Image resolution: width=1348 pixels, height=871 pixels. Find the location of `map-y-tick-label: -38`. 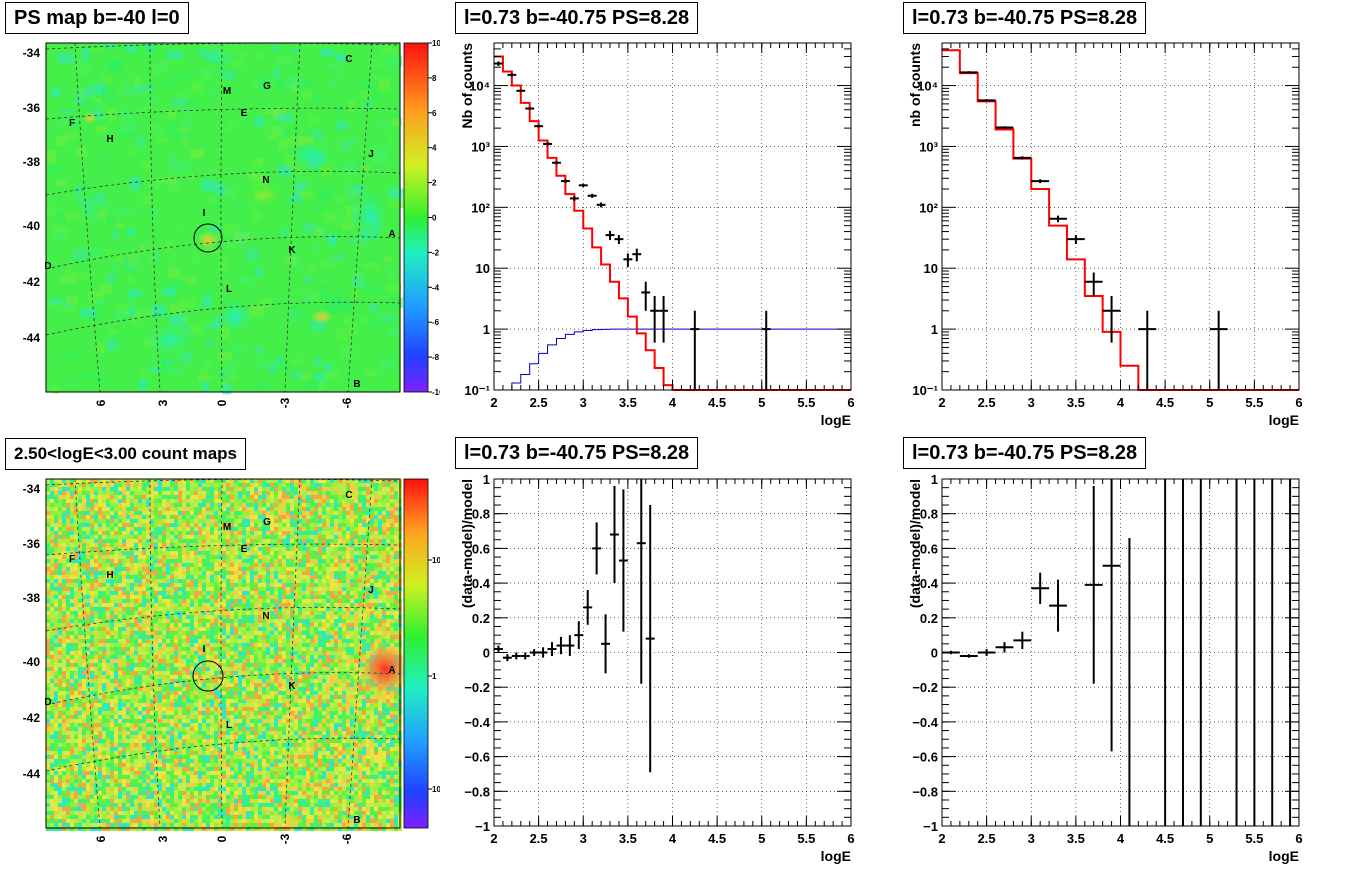

map-y-tick-label: -38 is located at coordinates (32, 598).